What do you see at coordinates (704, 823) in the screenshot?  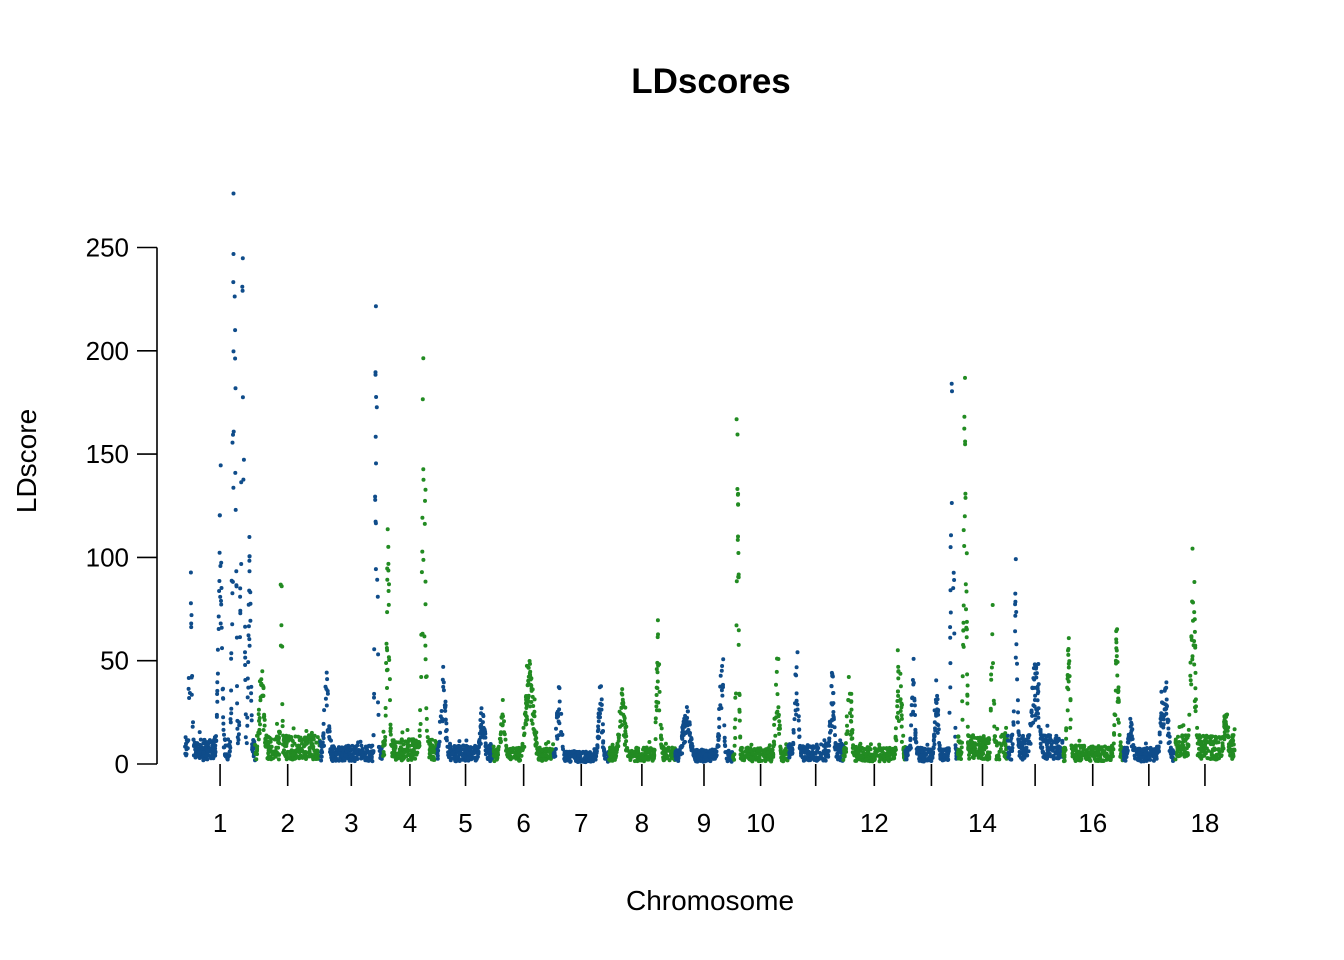 I see `x-tick-label: 9` at bounding box center [704, 823].